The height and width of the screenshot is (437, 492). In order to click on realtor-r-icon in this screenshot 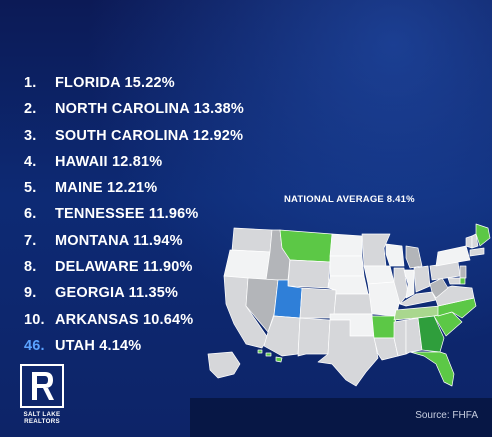, I will do `click(43, 386)`.